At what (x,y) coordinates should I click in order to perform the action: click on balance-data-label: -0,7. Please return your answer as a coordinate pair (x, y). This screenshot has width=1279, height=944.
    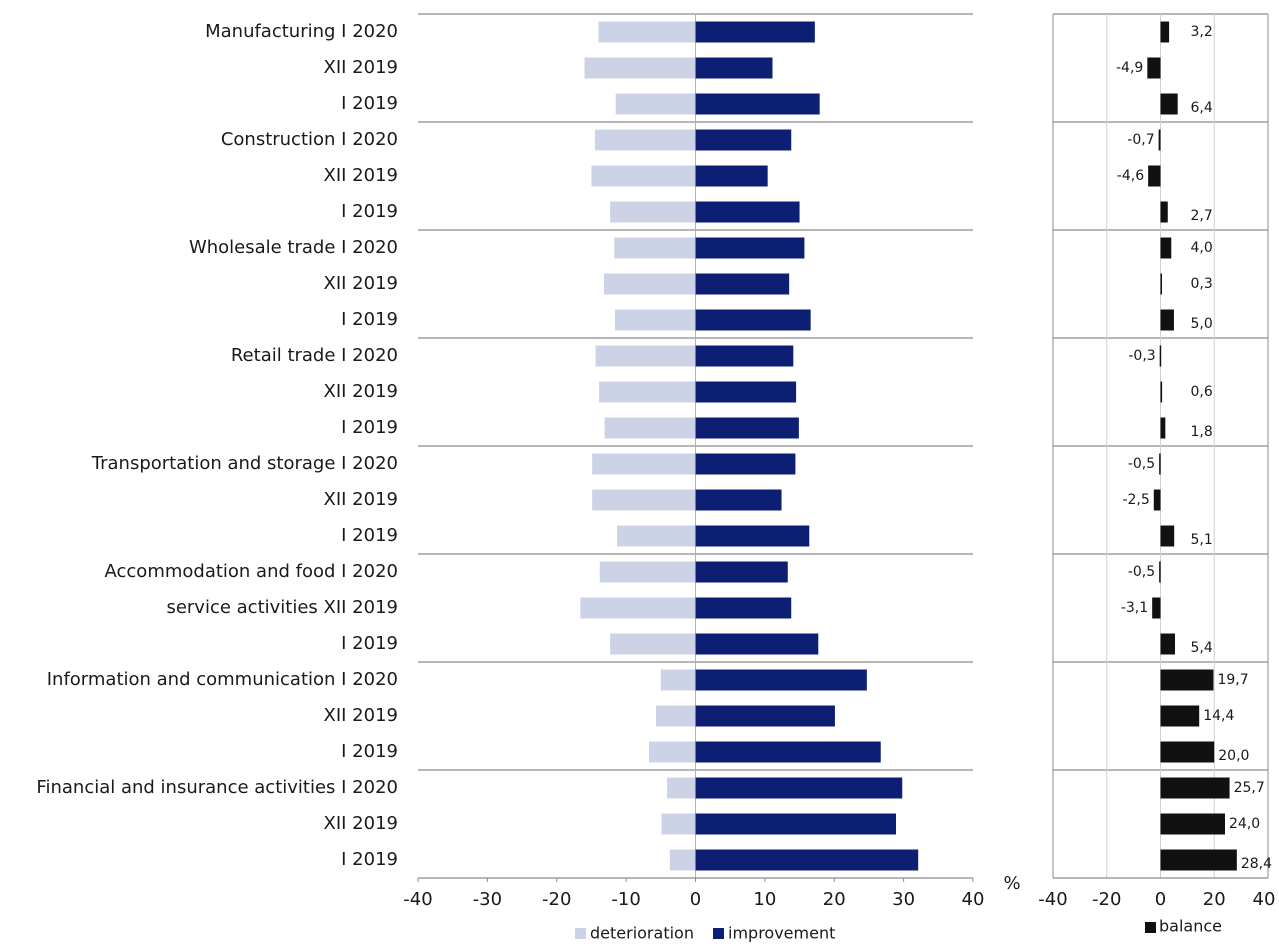
    Looking at the image, I should click on (1140, 140).